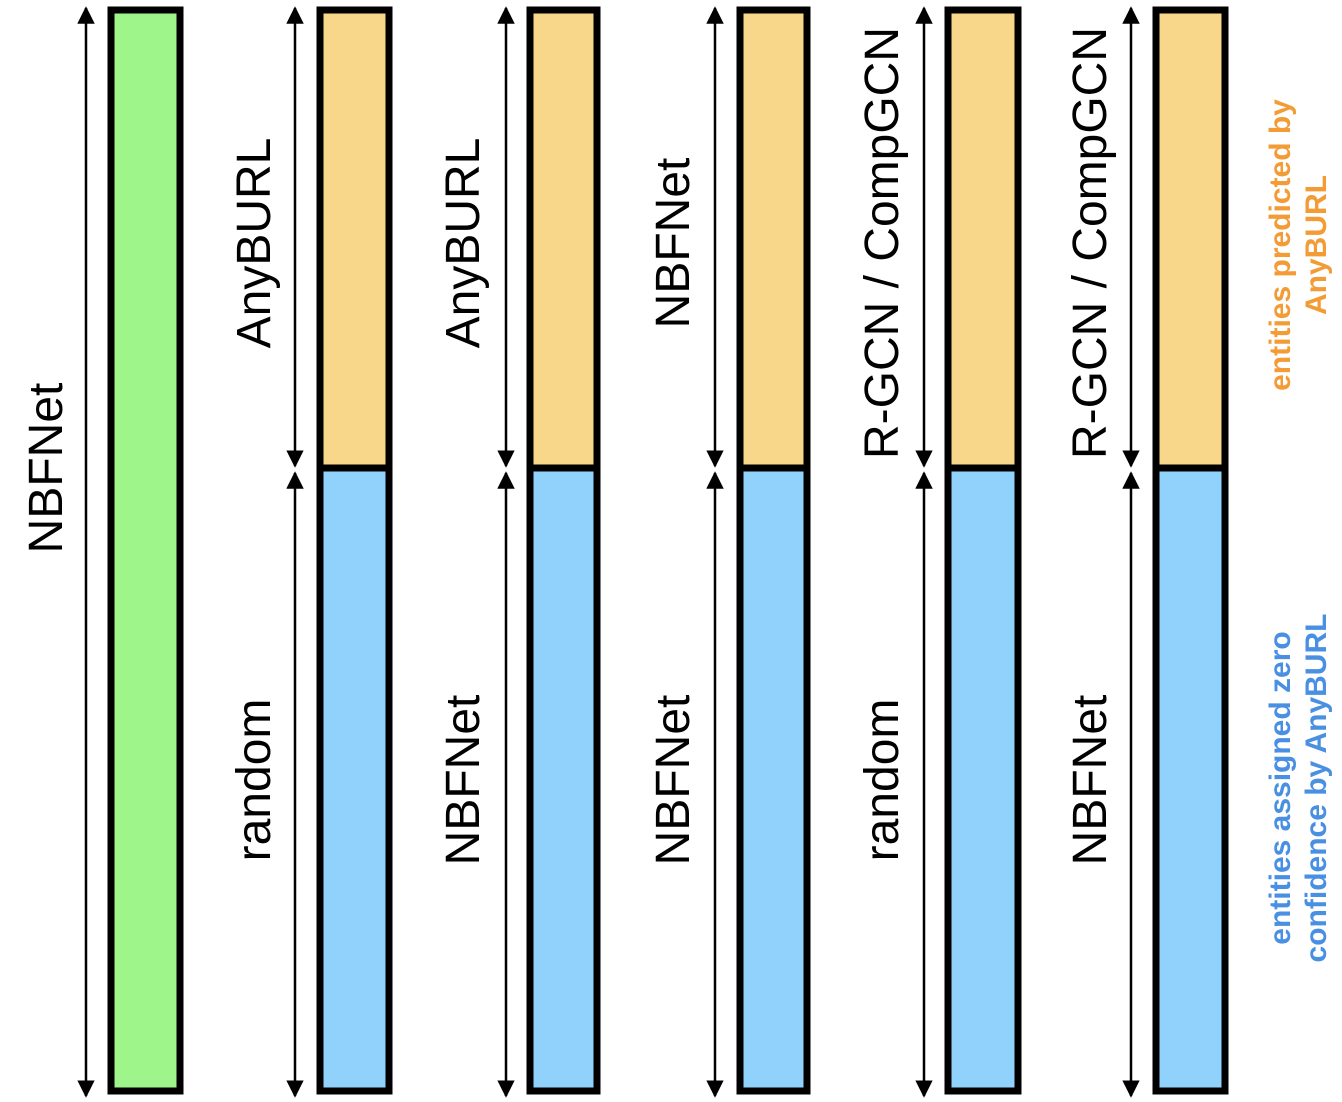  Describe the element at coordinates (939, 552) in the screenshot. I see `column-5: R-GCN / CompGCN random` at that location.